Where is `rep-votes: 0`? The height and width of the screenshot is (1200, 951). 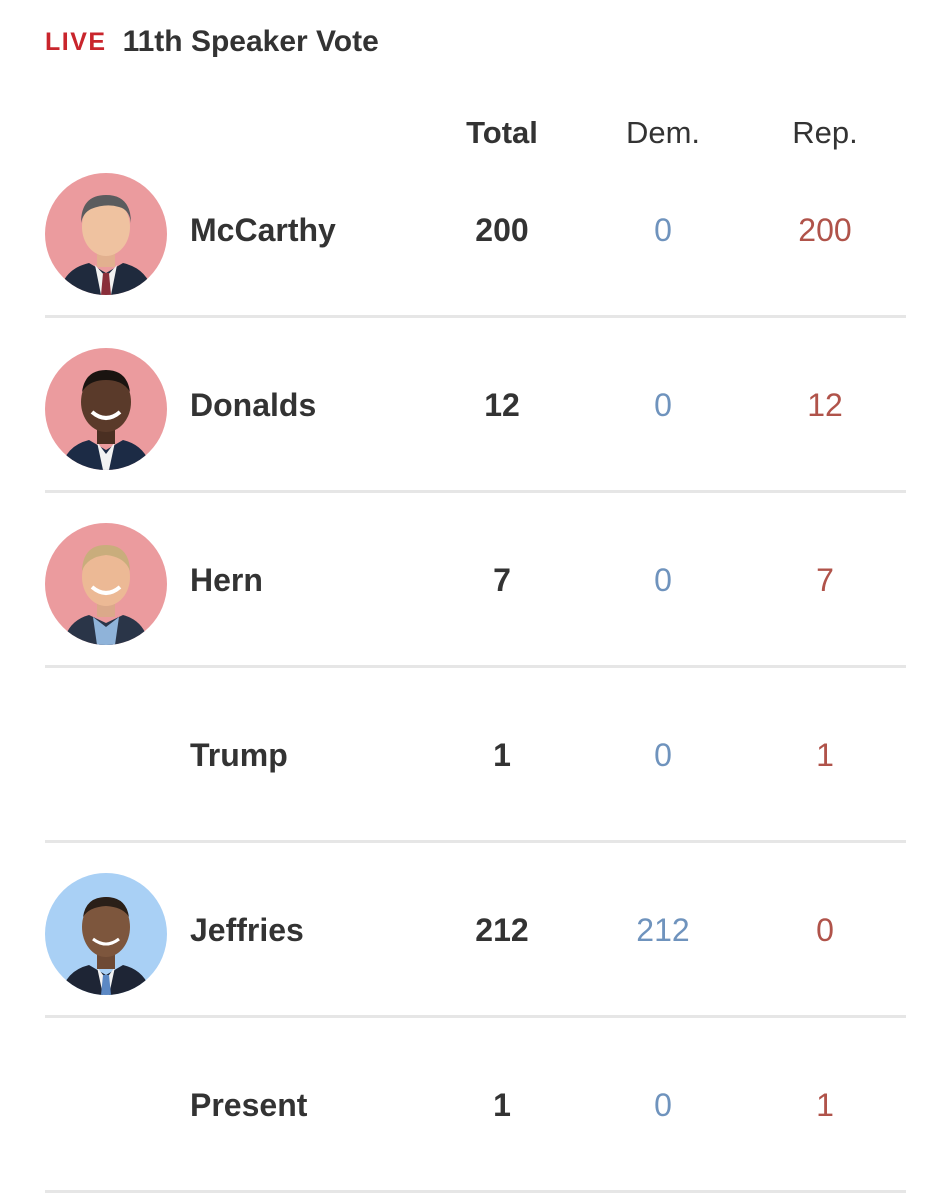
rep-votes: 0 is located at coordinates (825, 930).